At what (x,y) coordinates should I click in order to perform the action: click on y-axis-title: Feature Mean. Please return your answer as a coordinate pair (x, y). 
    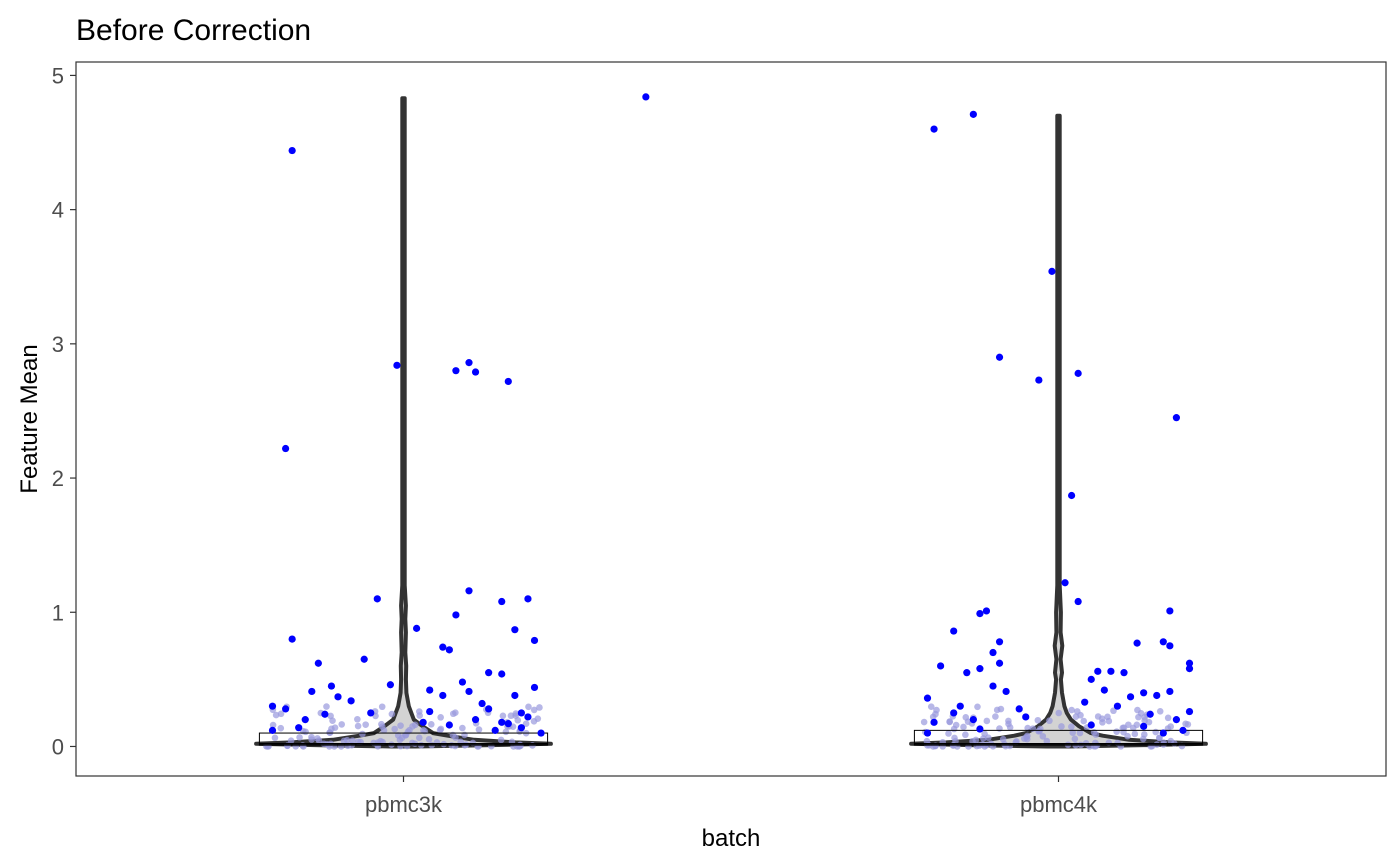
    Looking at the image, I should click on (29, 418).